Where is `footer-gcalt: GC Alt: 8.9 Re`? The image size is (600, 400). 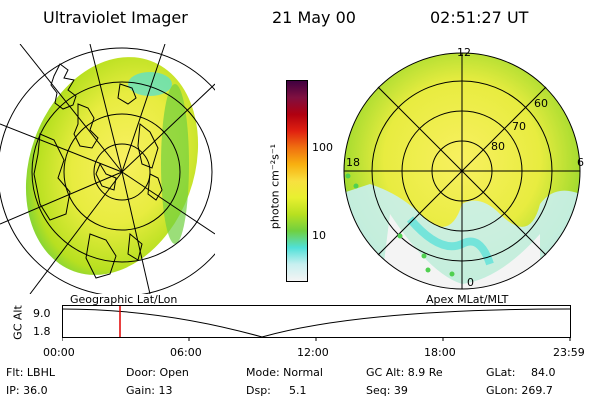
footer-gcalt: GC Alt: 8.9 Re is located at coordinates (404, 372).